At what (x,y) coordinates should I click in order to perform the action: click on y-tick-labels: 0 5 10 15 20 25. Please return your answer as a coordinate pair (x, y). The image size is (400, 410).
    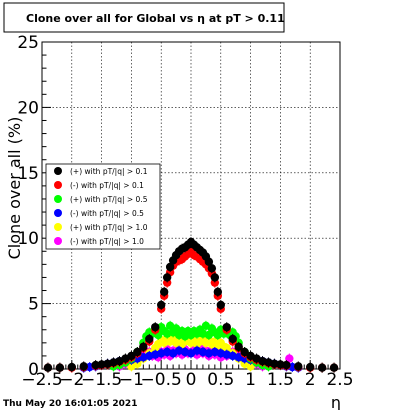
    Looking at the image, I should click on (28, 206).